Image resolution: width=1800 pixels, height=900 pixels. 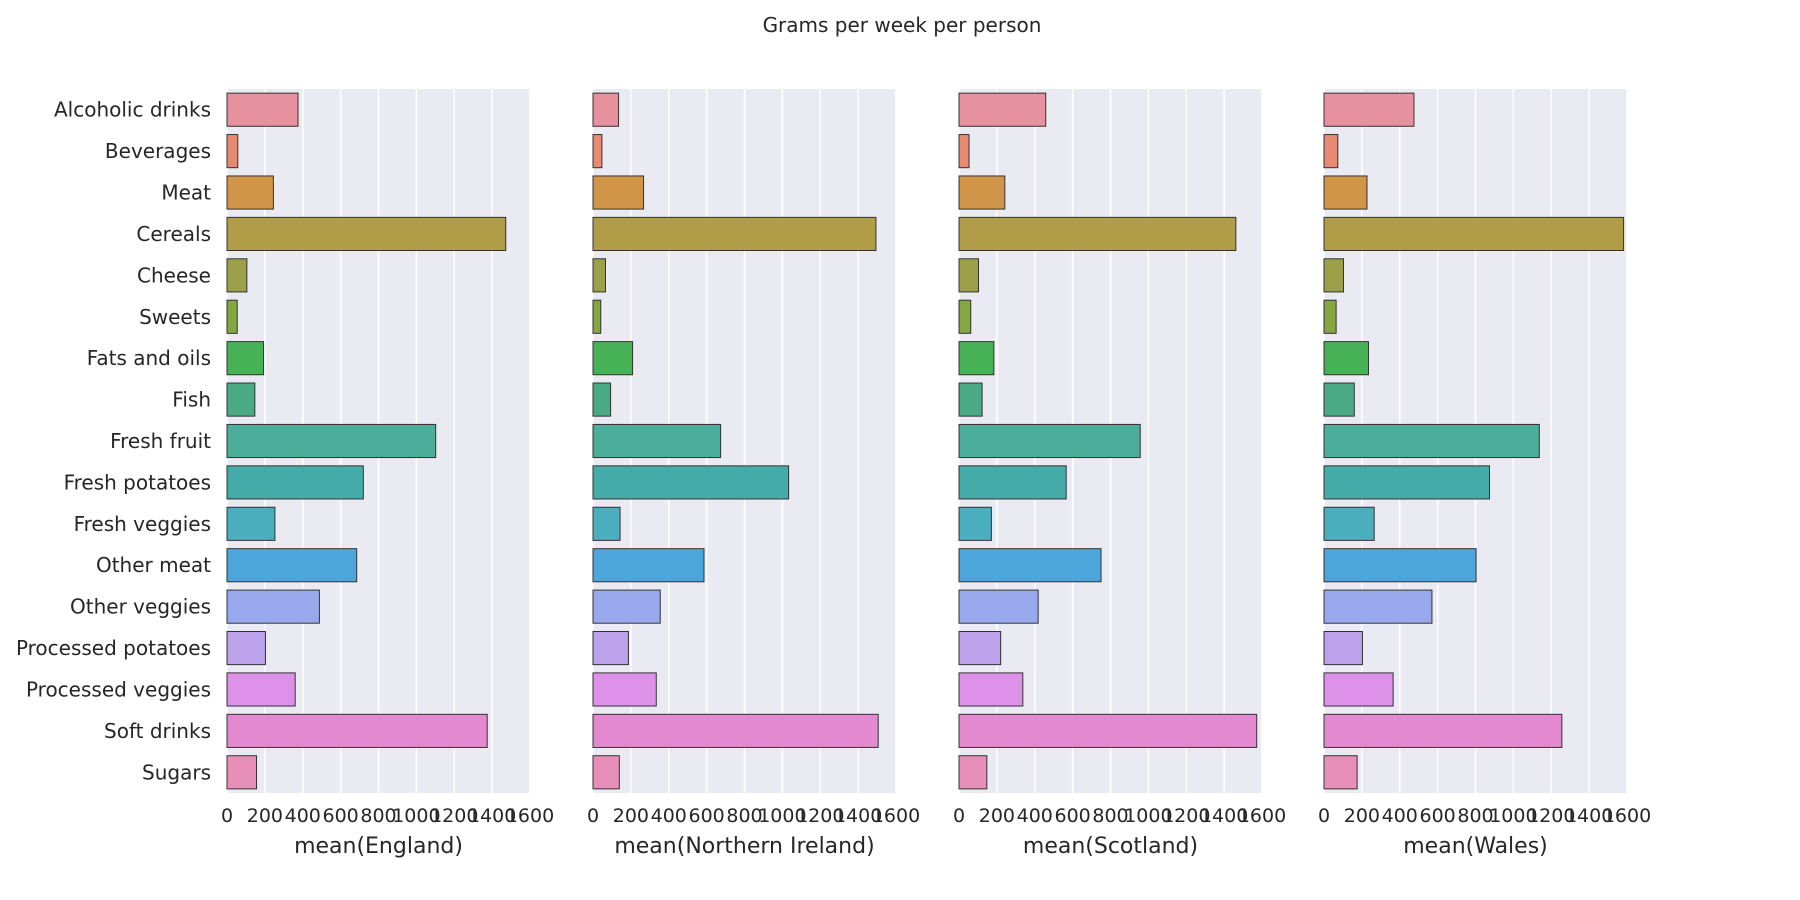 I want to click on x-axis-label: mean(Wales), so click(x=1475, y=846).